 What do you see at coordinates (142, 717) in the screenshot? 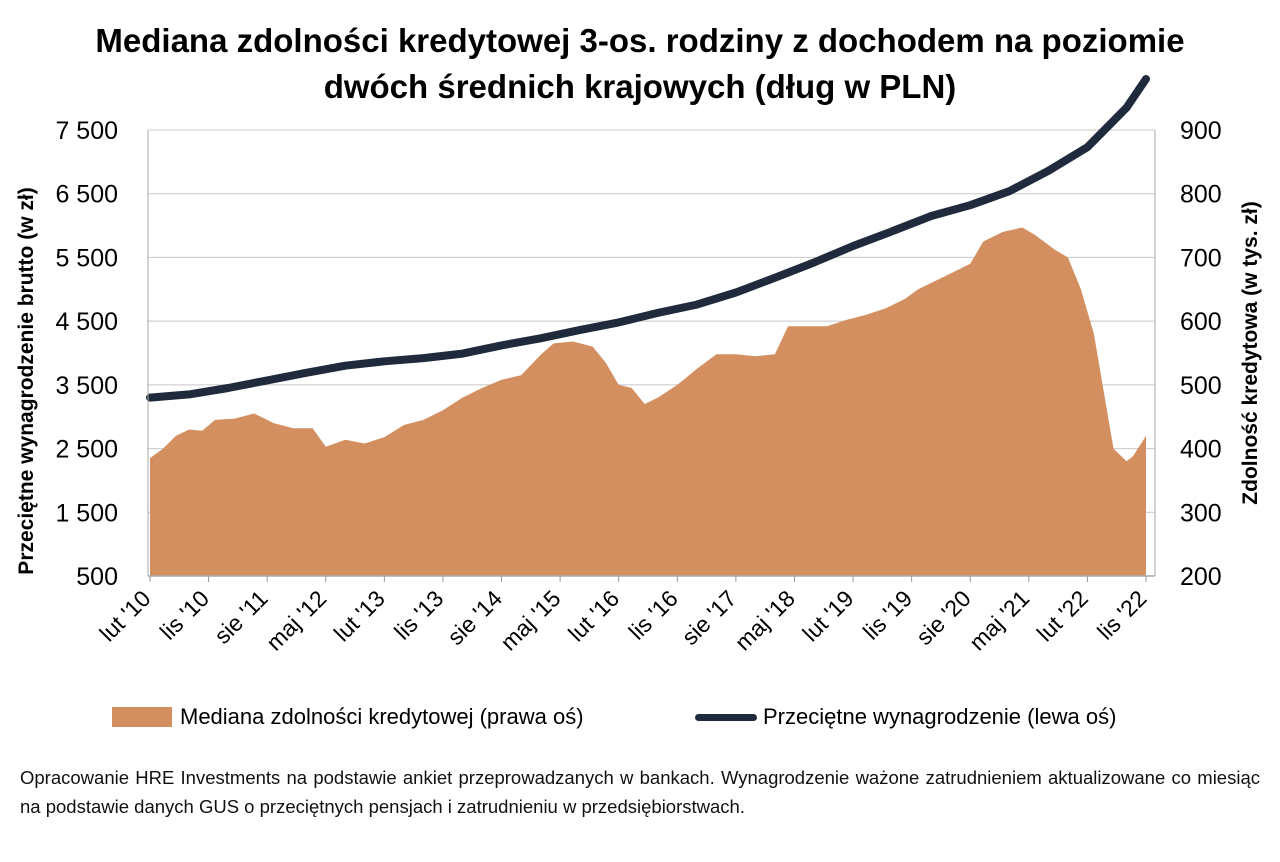
I see `legend-swatch-area` at bounding box center [142, 717].